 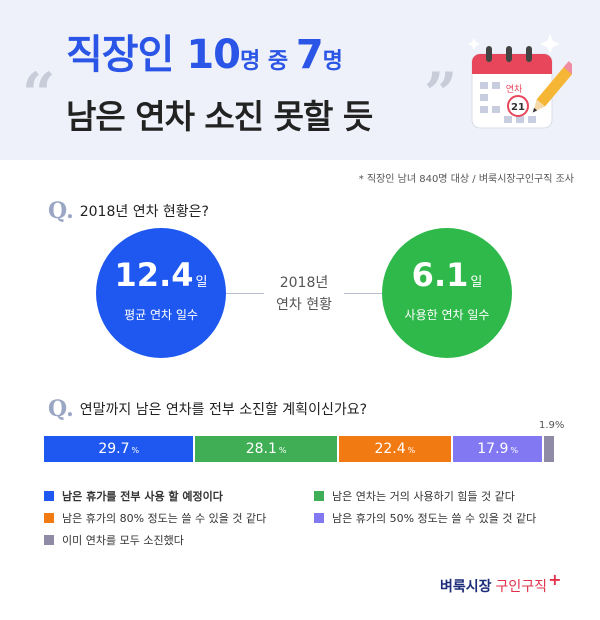 I want to click on headline-line2: 남은 연차 소진 못할 듯, so click(x=219, y=116).